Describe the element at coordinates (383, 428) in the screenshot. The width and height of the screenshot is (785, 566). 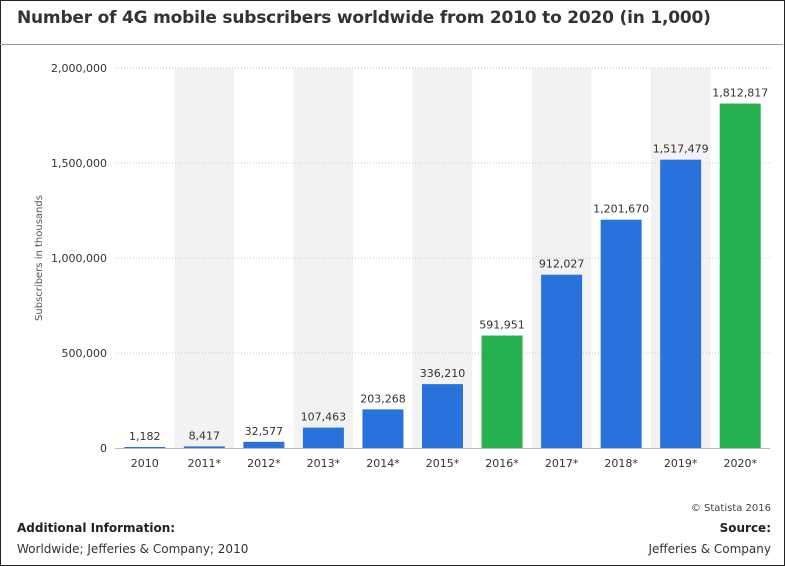
I see `bar-2014` at that location.